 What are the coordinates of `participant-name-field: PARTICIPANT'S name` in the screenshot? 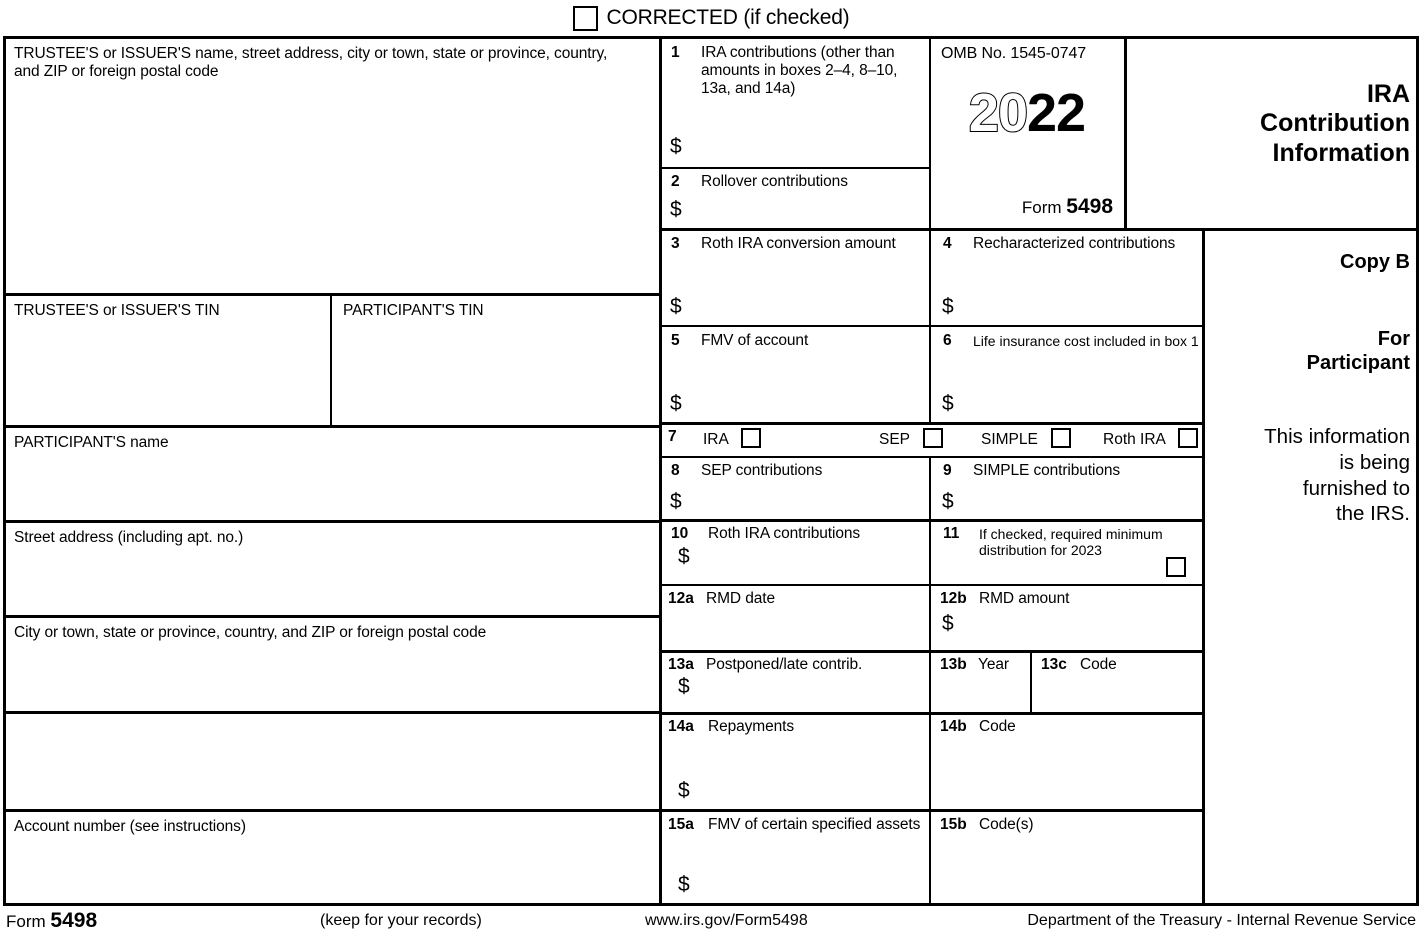 It's located at (331, 472).